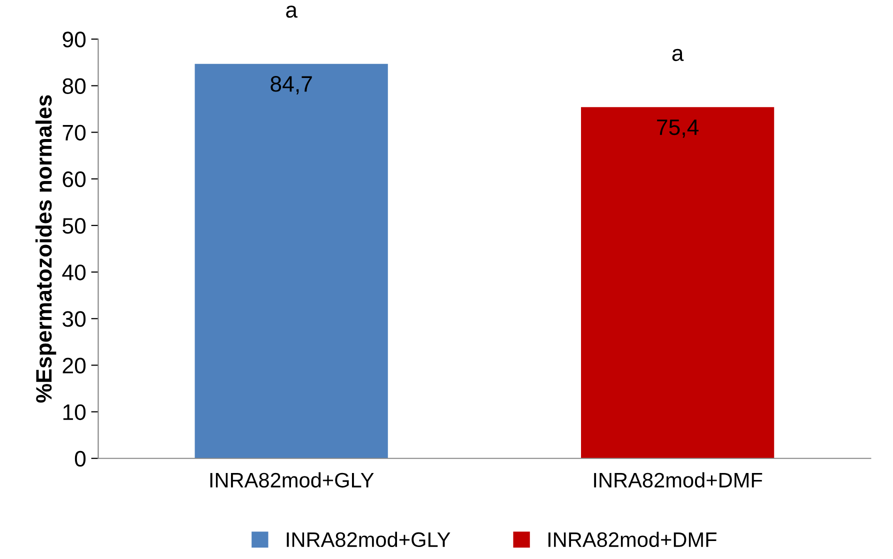 This screenshot has height=559, width=893. What do you see at coordinates (74, 40) in the screenshot?
I see `y-tick-label: 90` at bounding box center [74, 40].